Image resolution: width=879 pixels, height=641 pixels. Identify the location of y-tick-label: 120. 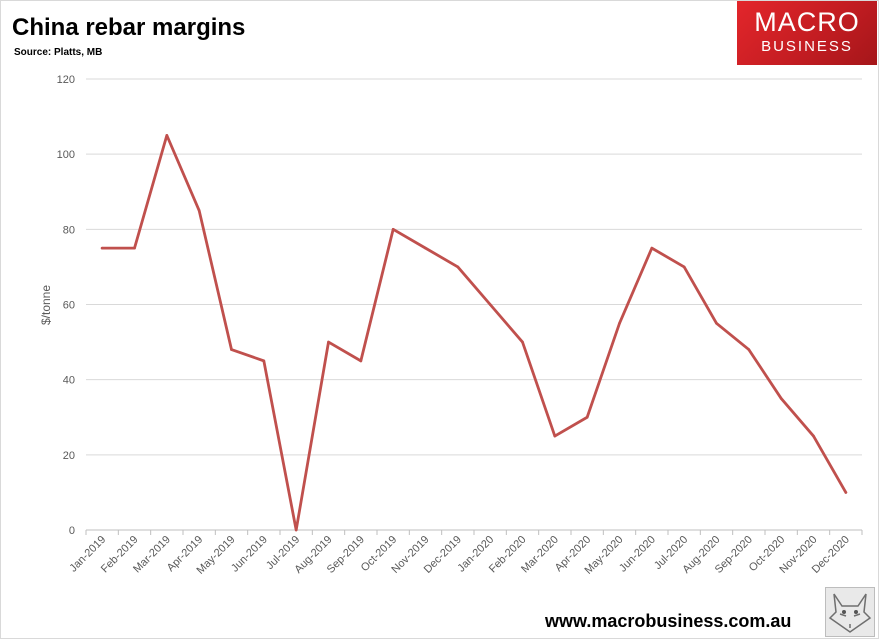
(66, 80).